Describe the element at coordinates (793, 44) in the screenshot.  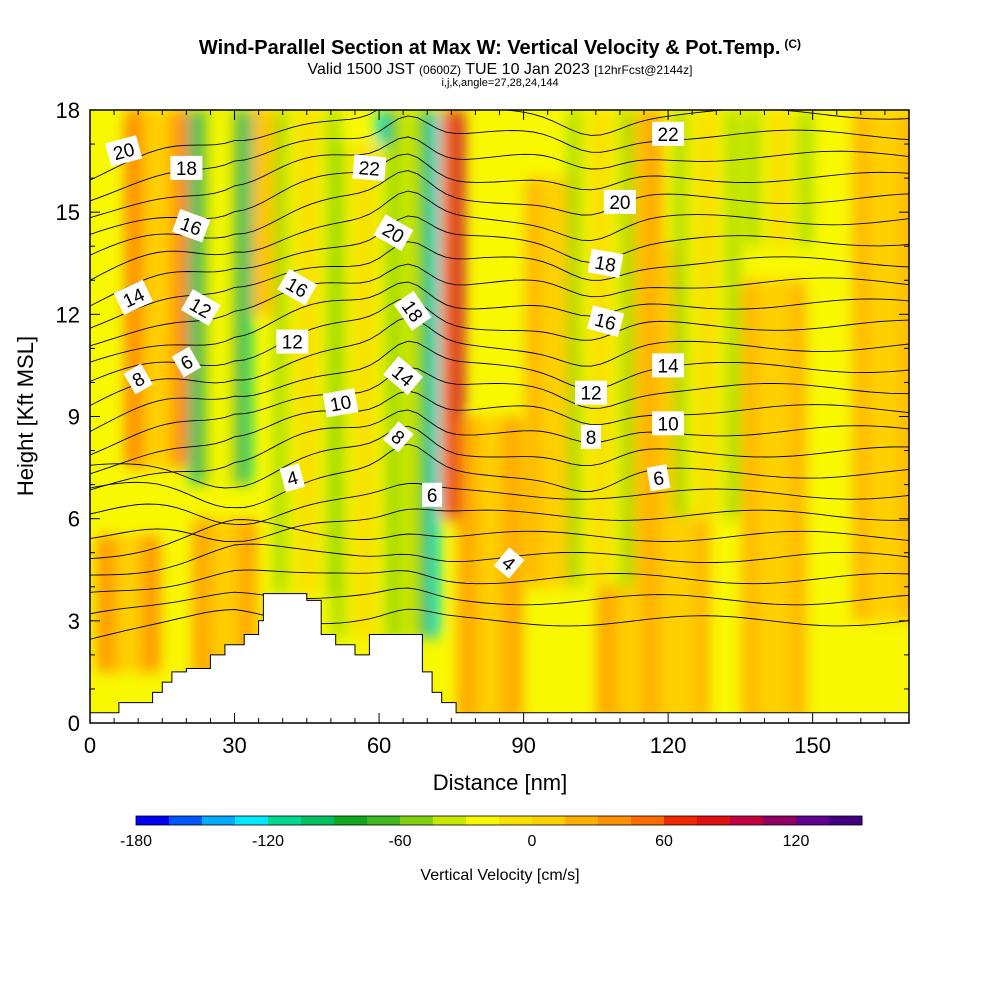
I see `chart-title-mark: (C)` at that location.